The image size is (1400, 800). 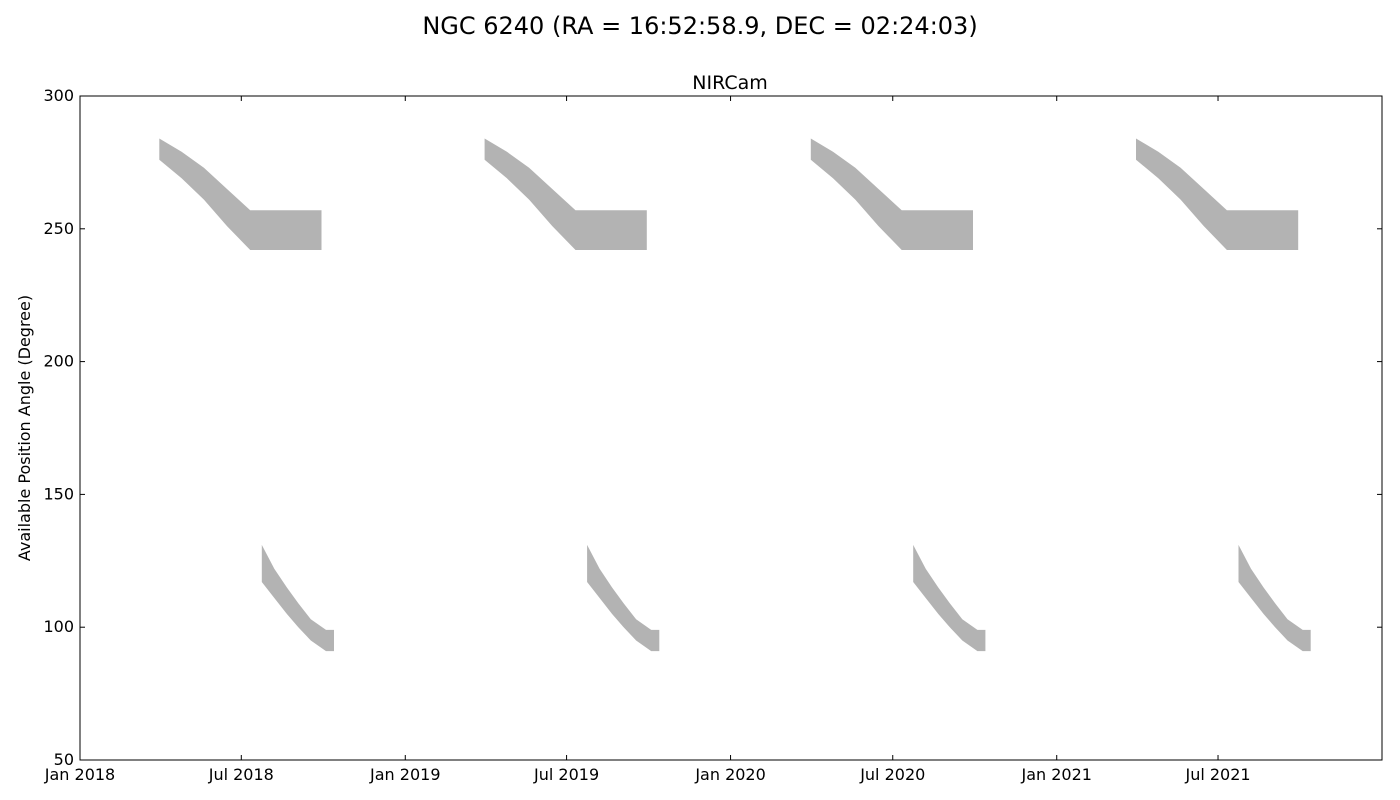 What do you see at coordinates (24, 428) in the screenshot?
I see `y-axis-label: Available Position Angle (Degree)` at bounding box center [24, 428].